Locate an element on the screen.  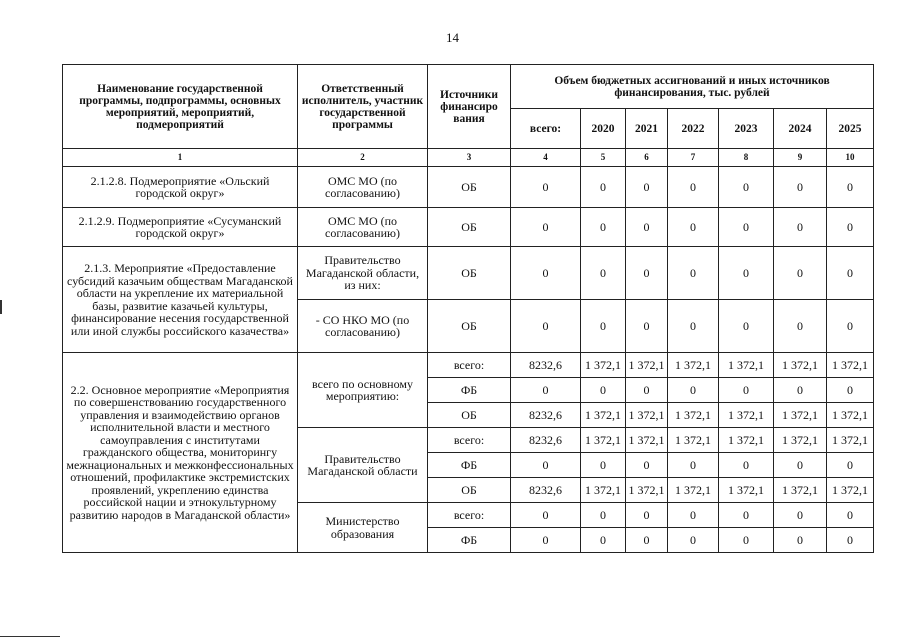
header-year: 2020 is located at coordinates (603, 128).